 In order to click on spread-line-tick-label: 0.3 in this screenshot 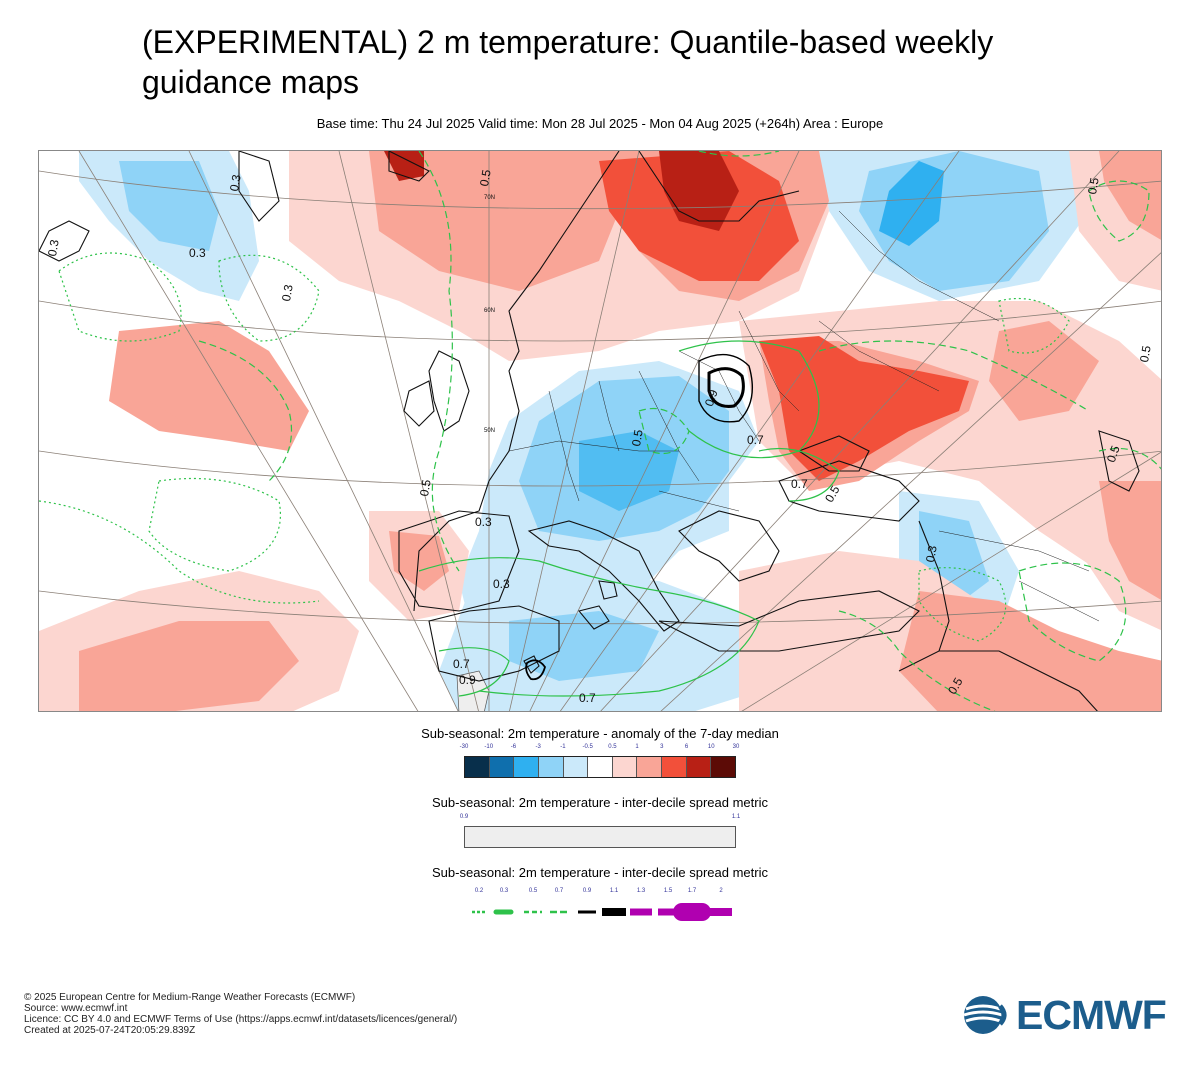, I will do `click(504, 891)`.